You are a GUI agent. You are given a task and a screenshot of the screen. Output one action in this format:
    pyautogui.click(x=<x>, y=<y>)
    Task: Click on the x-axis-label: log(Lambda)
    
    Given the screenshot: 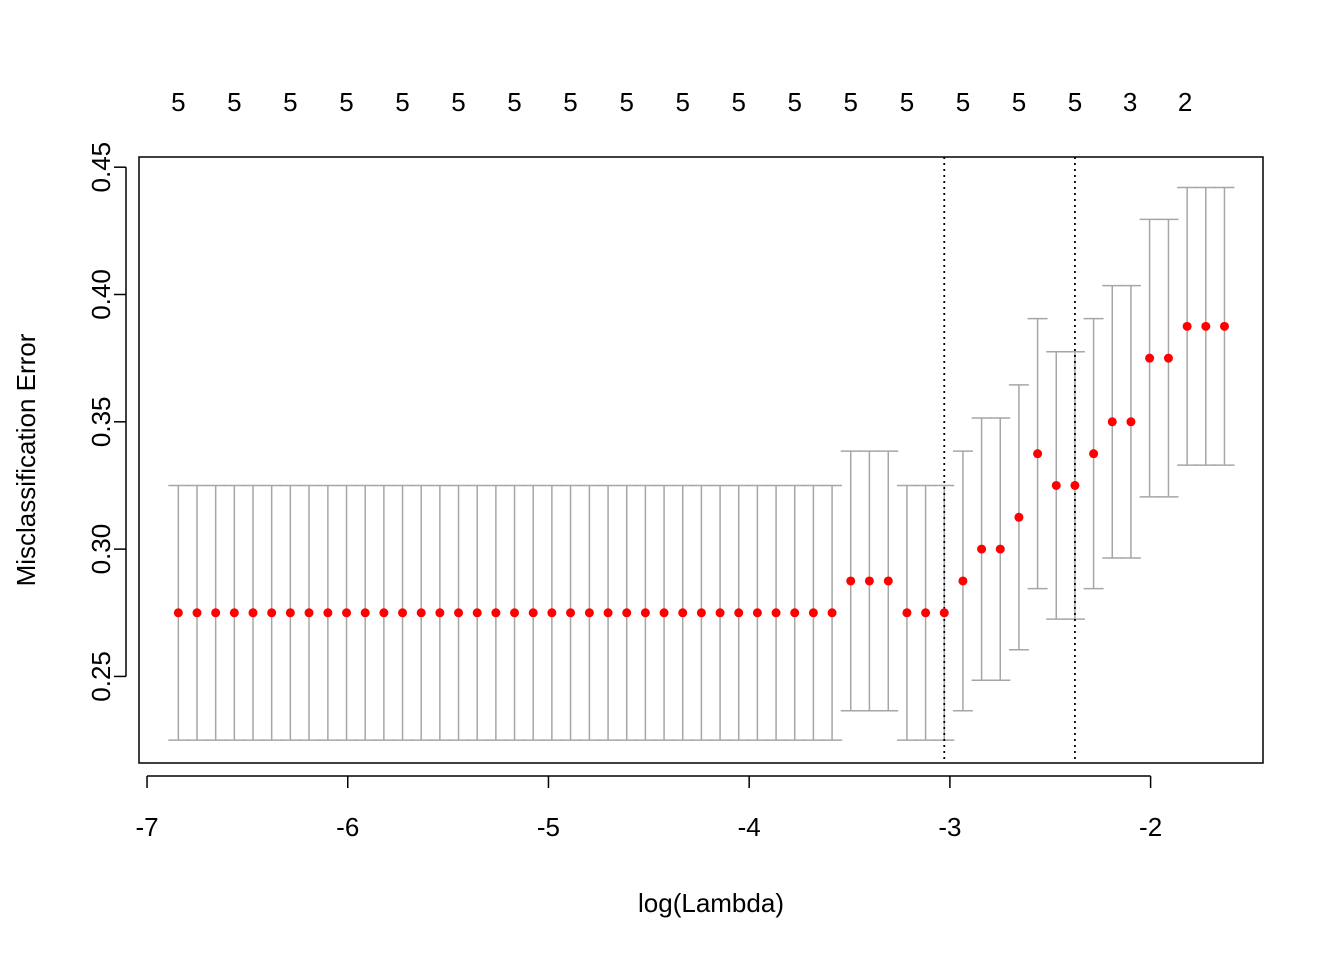 What is the action you would take?
    pyautogui.click(x=711, y=903)
    